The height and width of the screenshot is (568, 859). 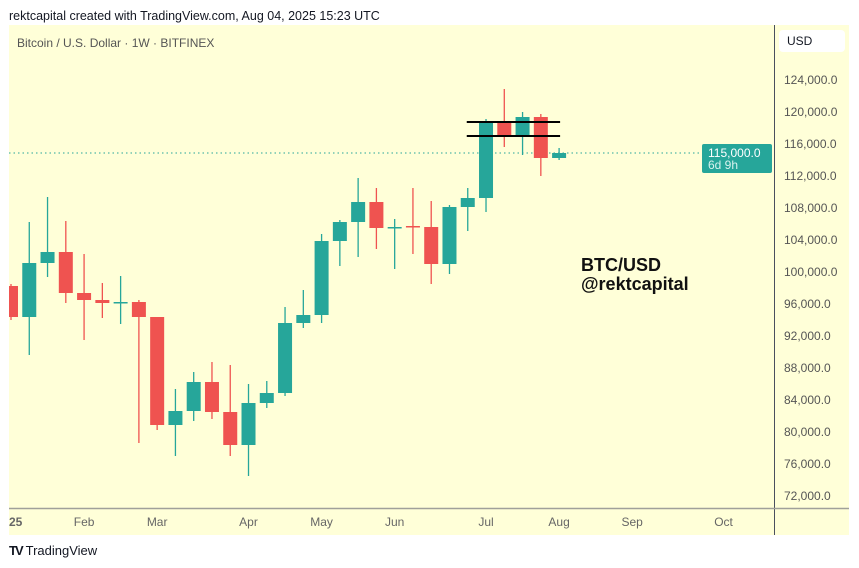 What do you see at coordinates (811, 80) in the screenshot?
I see `price-tick-label: 124,000.0` at bounding box center [811, 80].